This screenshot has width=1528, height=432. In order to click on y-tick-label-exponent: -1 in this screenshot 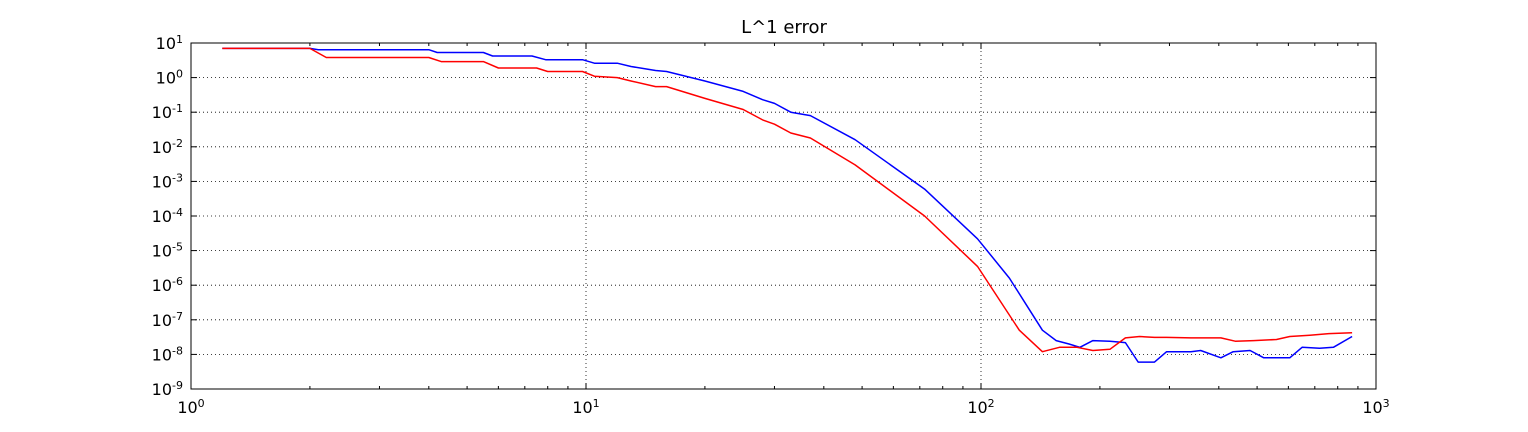, I will do `click(177, 108)`.